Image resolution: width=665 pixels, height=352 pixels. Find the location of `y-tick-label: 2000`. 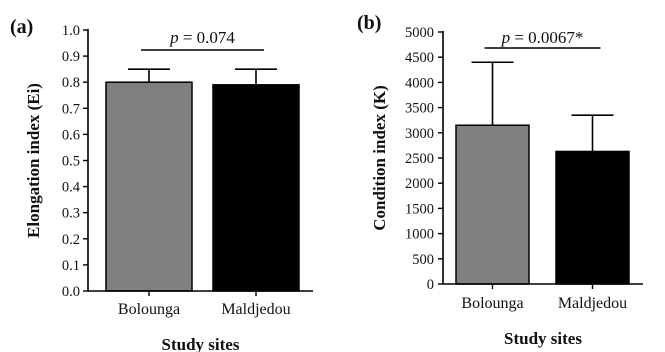

y-tick-label: 2000 is located at coordinates (419, 184).